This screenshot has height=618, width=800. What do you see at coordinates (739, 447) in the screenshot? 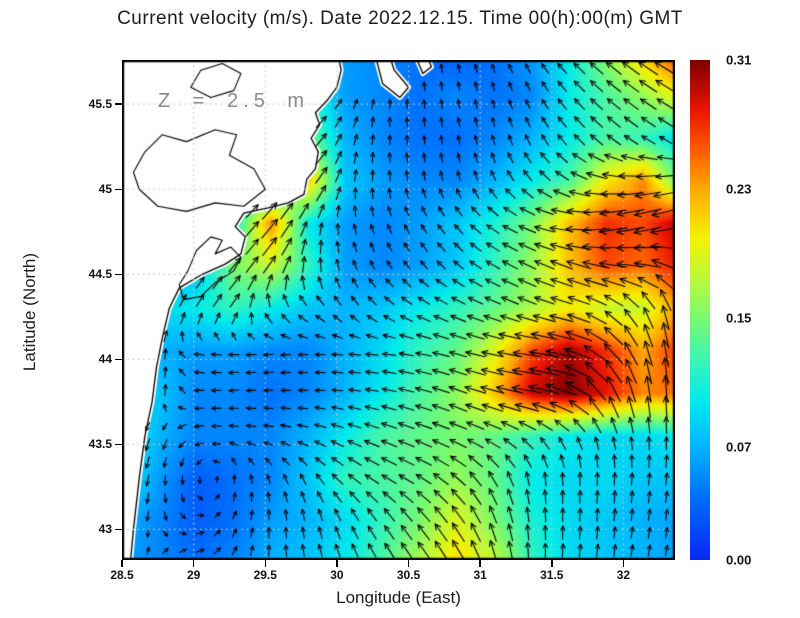
I see `colorbar-tick-label: 0.07` at bounding box center [739, 447].